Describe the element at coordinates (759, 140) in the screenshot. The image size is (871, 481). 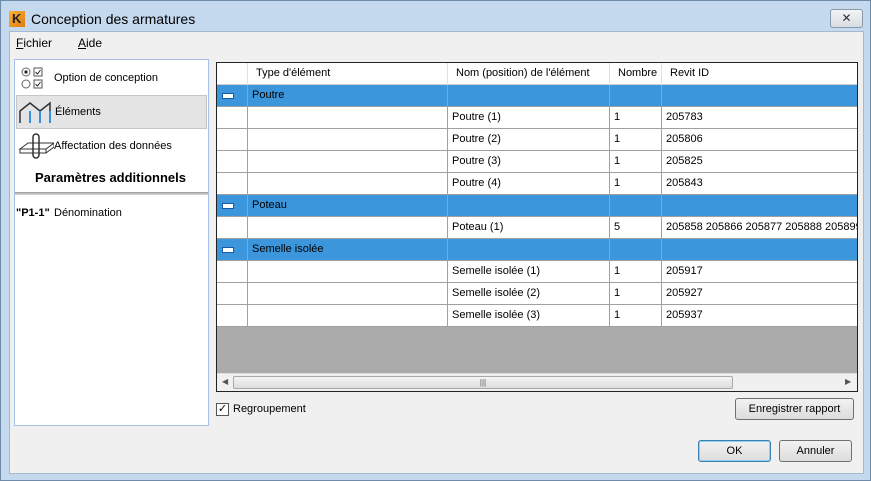
I see `grid-cell: 205806` at that location.